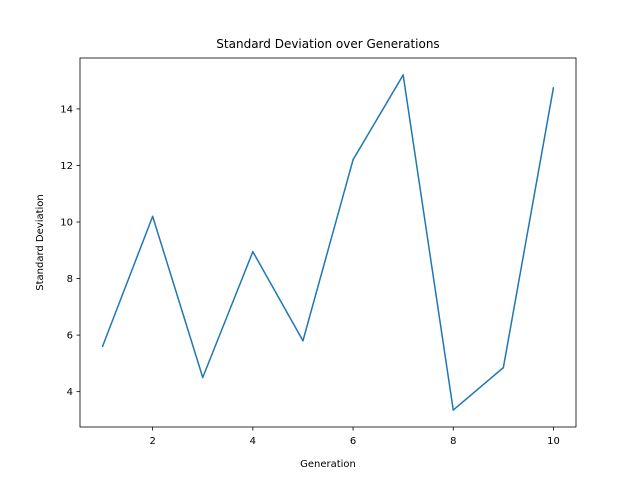 This screenshot has height=480, width=640. I want to click on x-tick-label: 2, so click(152, 441).